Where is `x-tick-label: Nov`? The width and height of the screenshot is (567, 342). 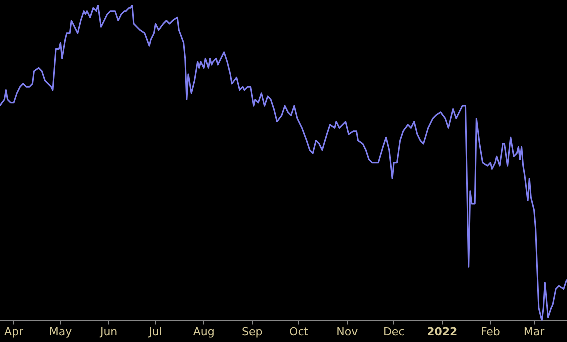 x-tick-label: Nov is located at coordinates (347, 331).